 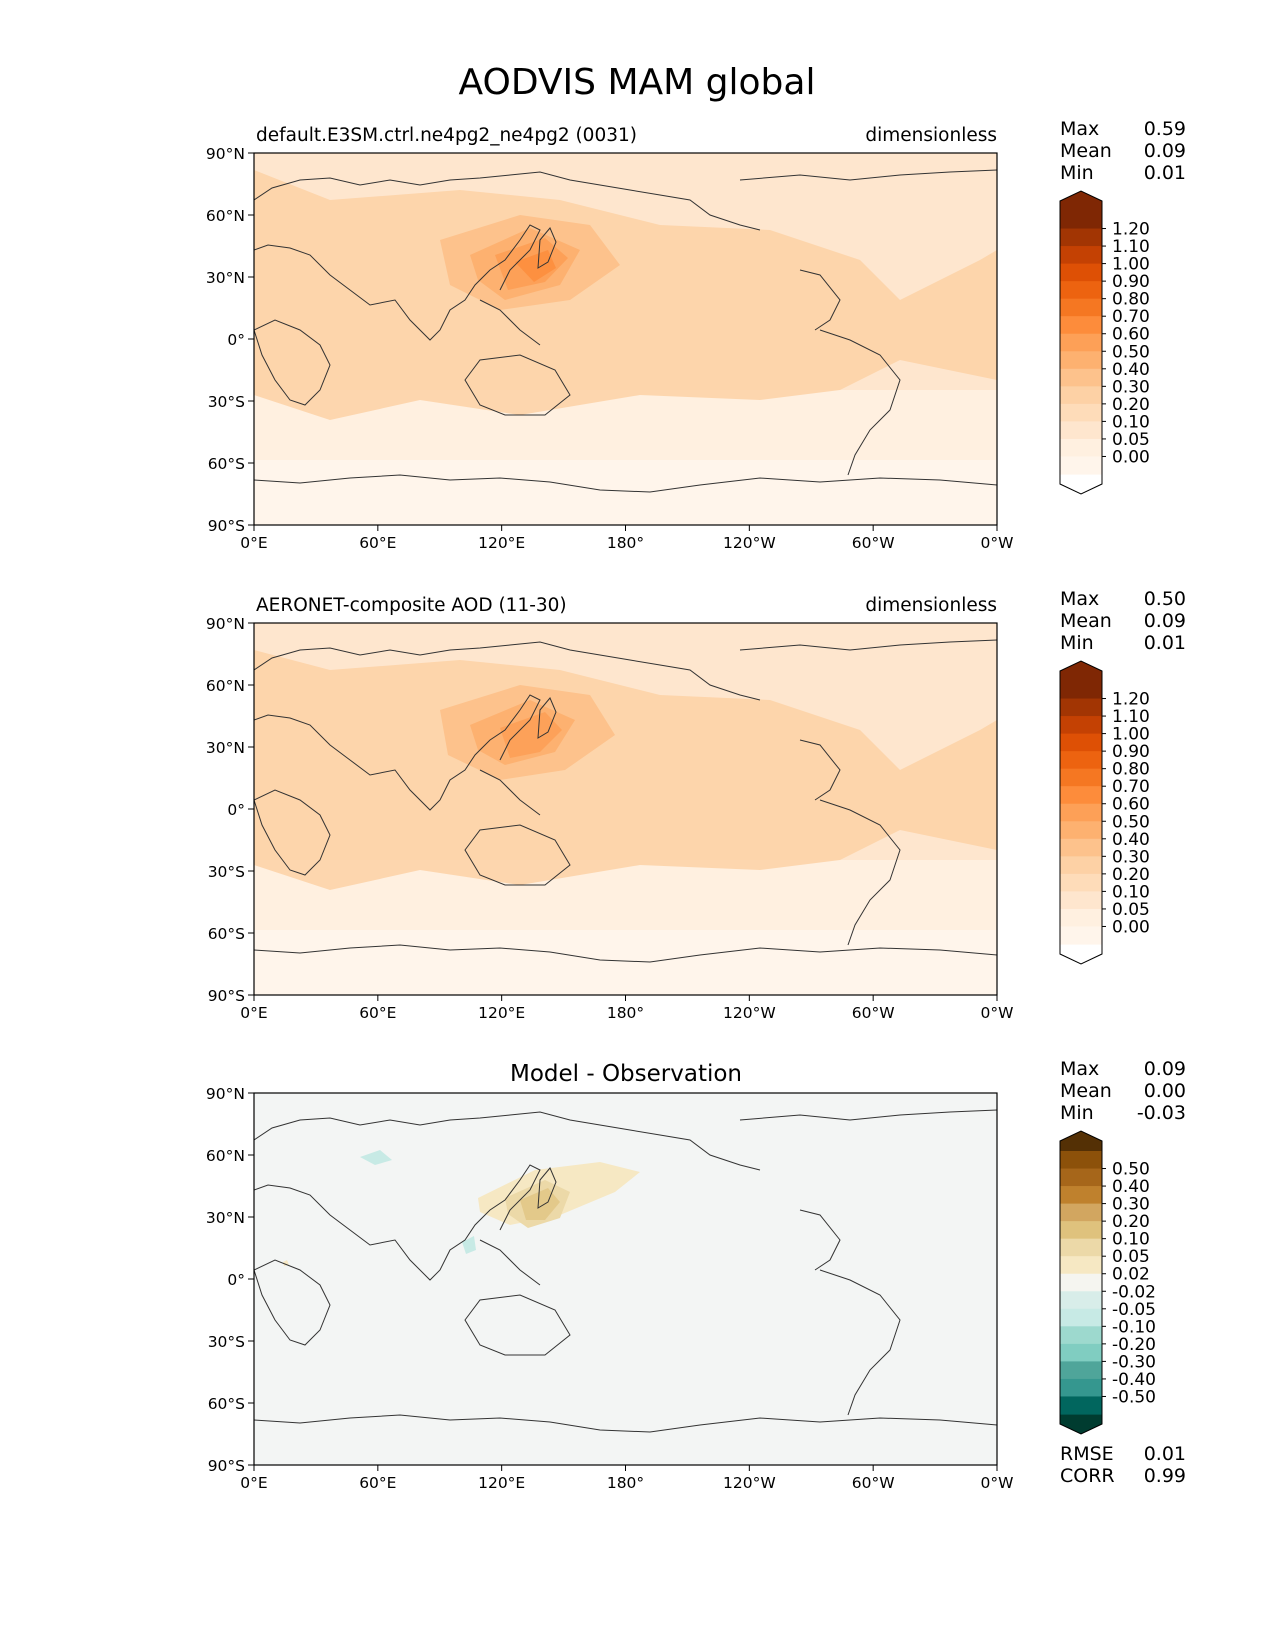 I want to click on colorbar-label: 1.20, so click(x=1131, y=700).